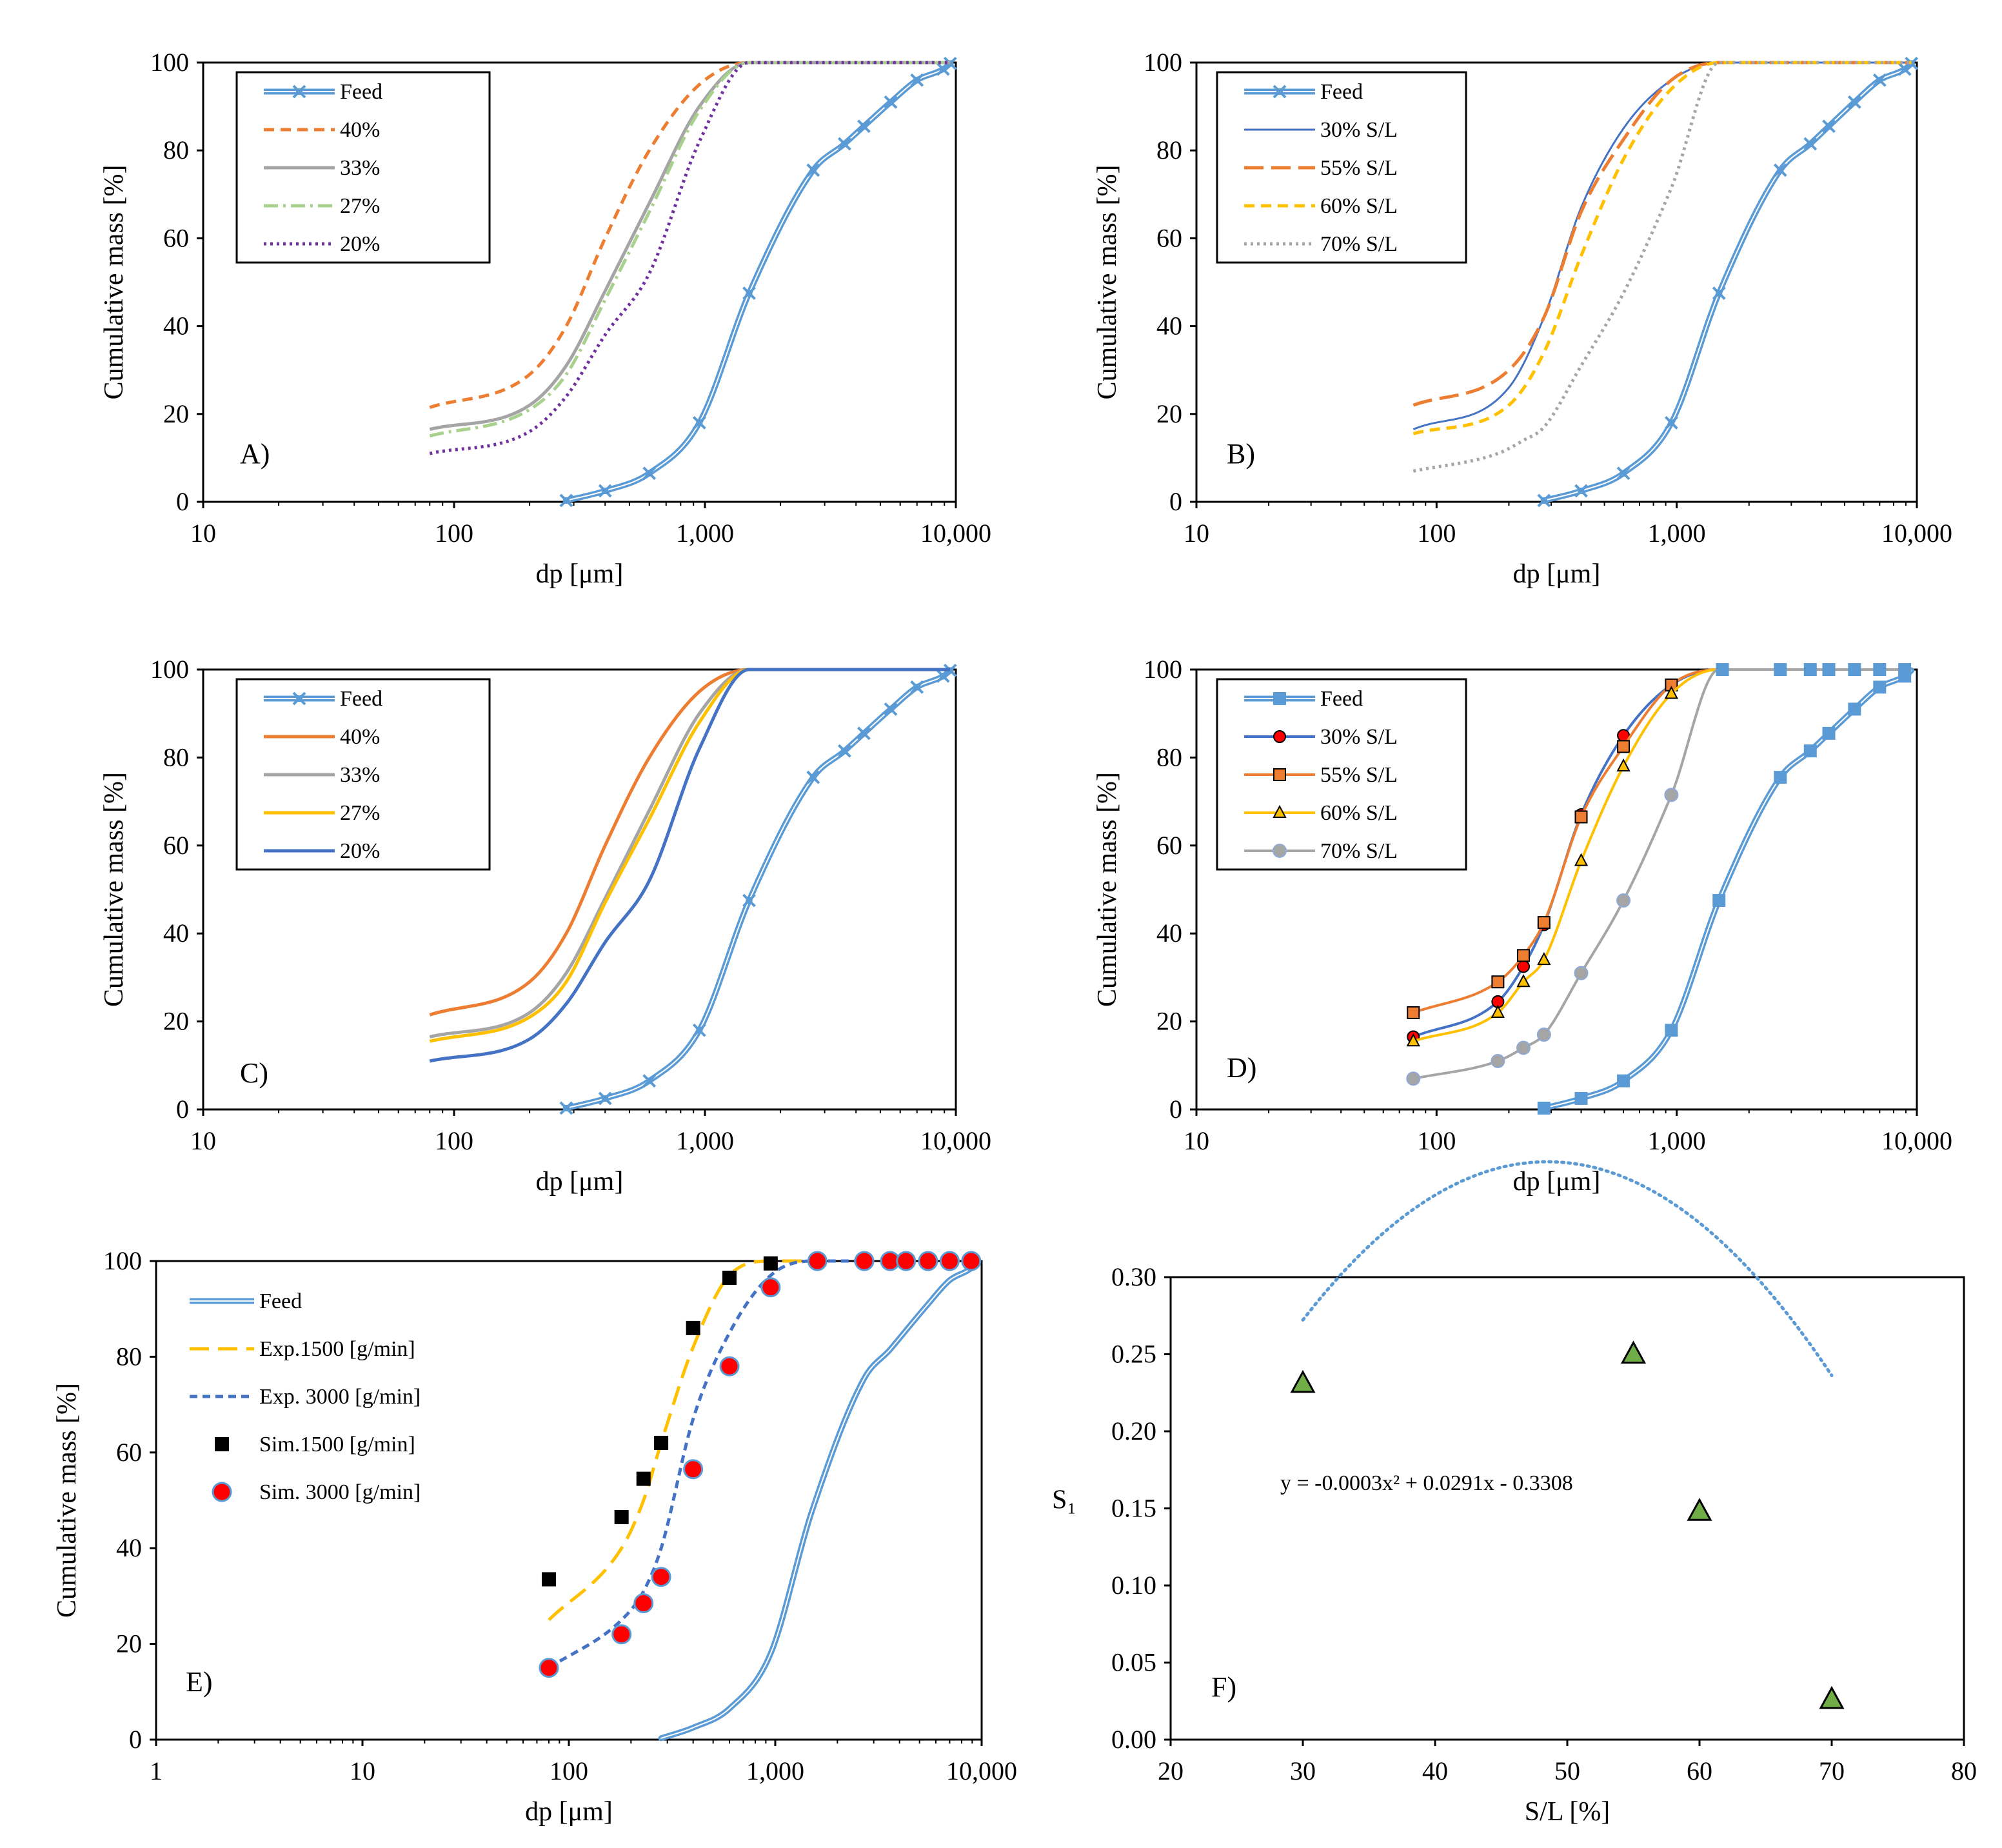  I want to click on panel-label: F), so click(1223, 1687).